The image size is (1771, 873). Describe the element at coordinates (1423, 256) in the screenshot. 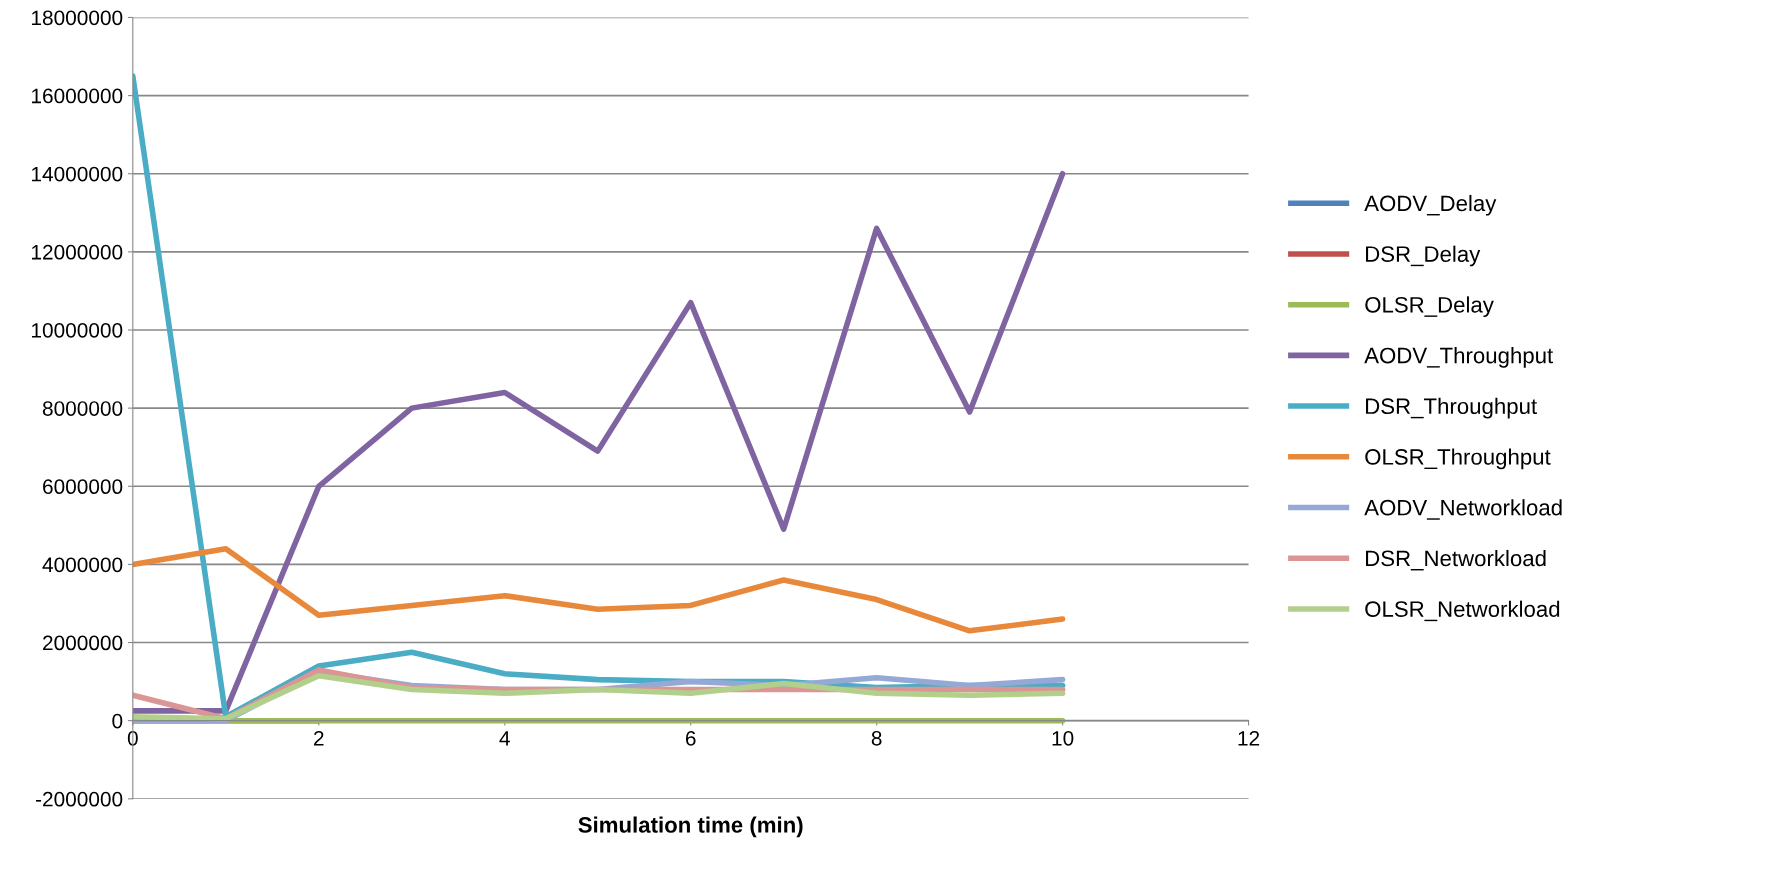

I see `legend-label: DSR_Delay` at that location.